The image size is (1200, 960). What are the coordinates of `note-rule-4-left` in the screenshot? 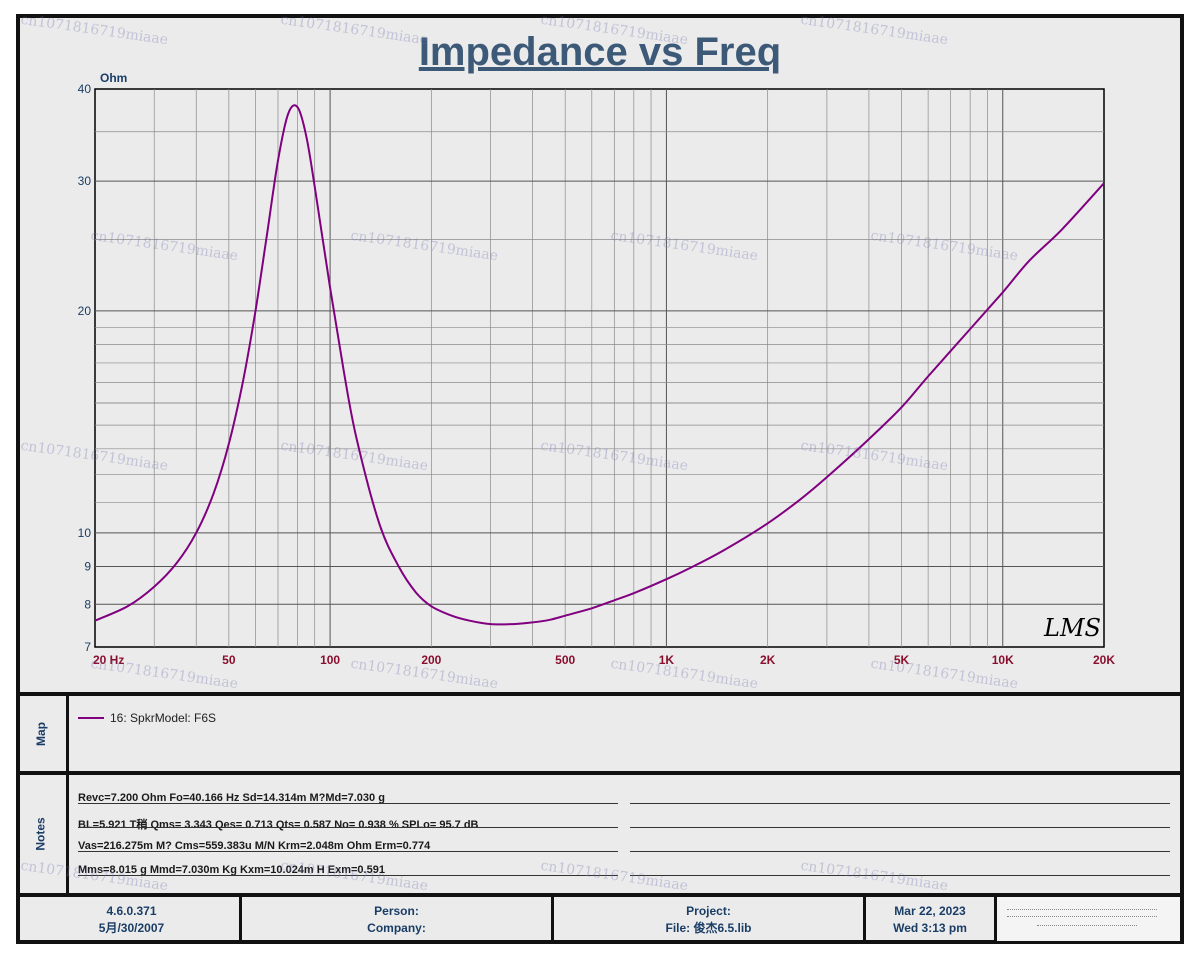 It's located at (348, 875).